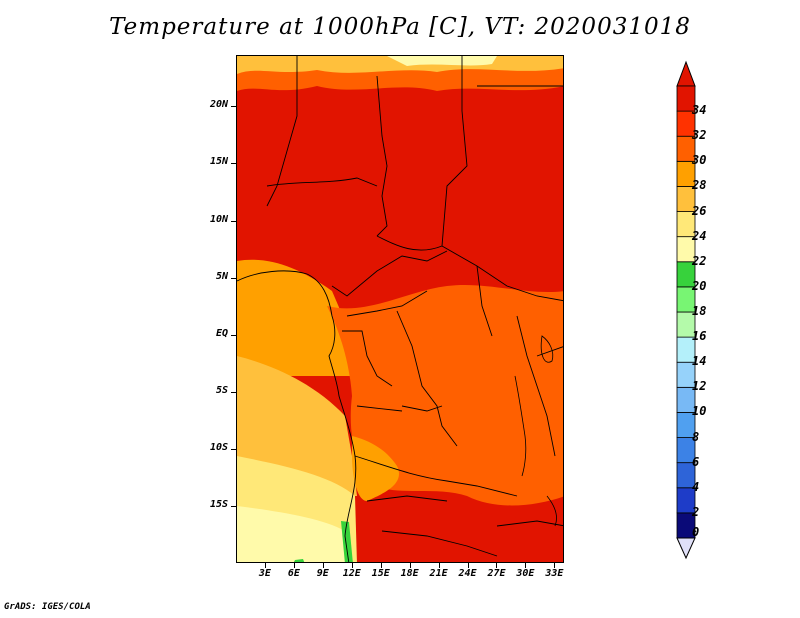 The image size is (800, 618). I want to click on temp-band-30-32-central, so click(445, 395).